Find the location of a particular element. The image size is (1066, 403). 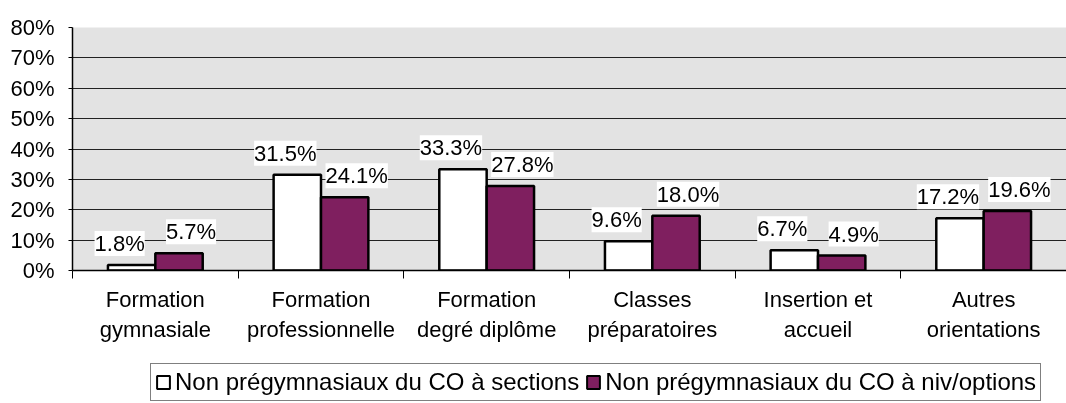

legend-label: Non prégymnasiaux du CO à sections is located at coordinates (377, 382).